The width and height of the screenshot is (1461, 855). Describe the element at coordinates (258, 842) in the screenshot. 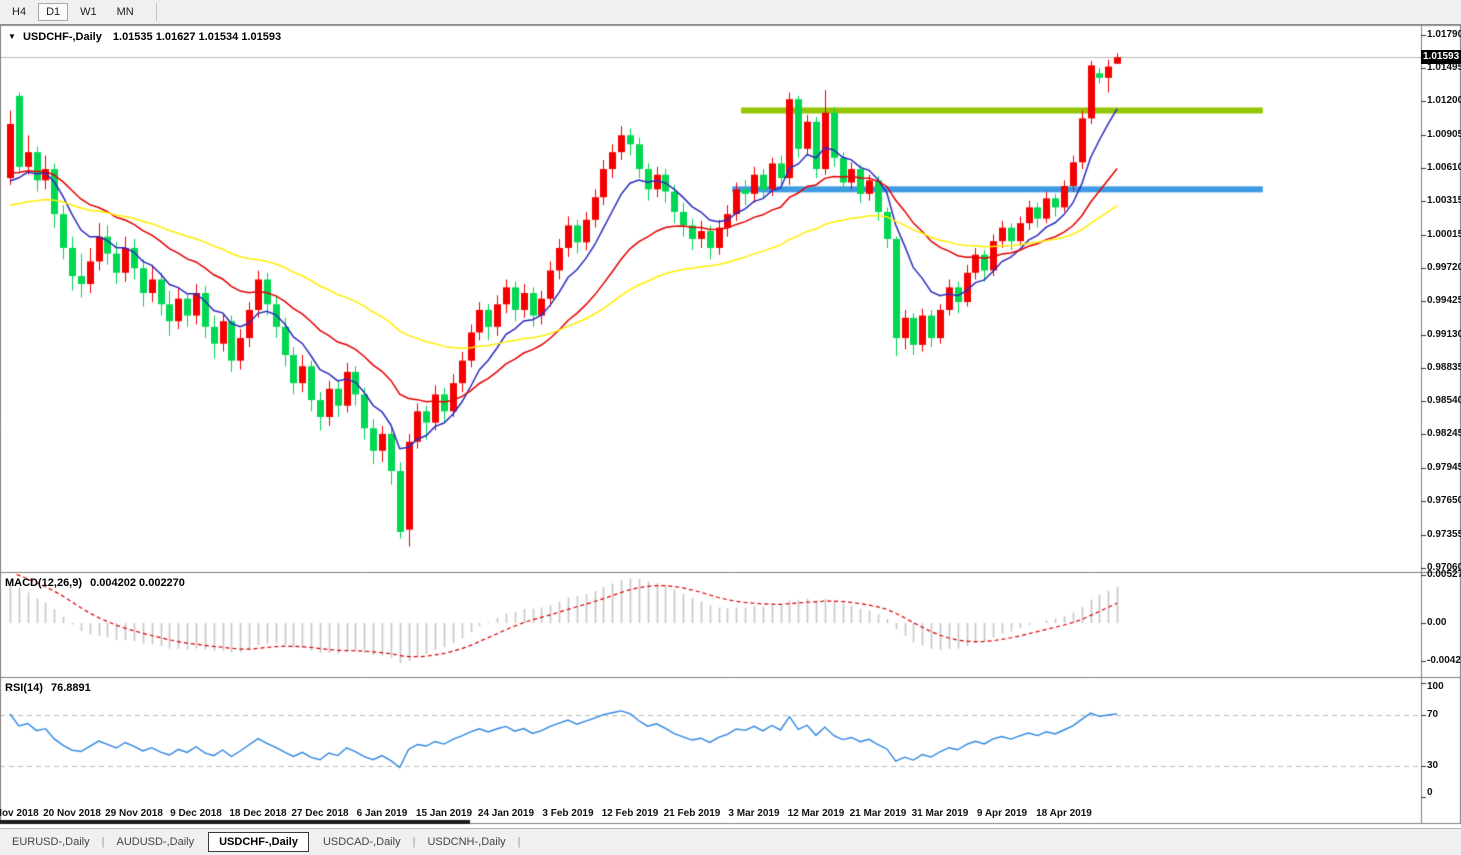

I see `tab-usdchf-daily: USDCHF-,Daily` at that location.